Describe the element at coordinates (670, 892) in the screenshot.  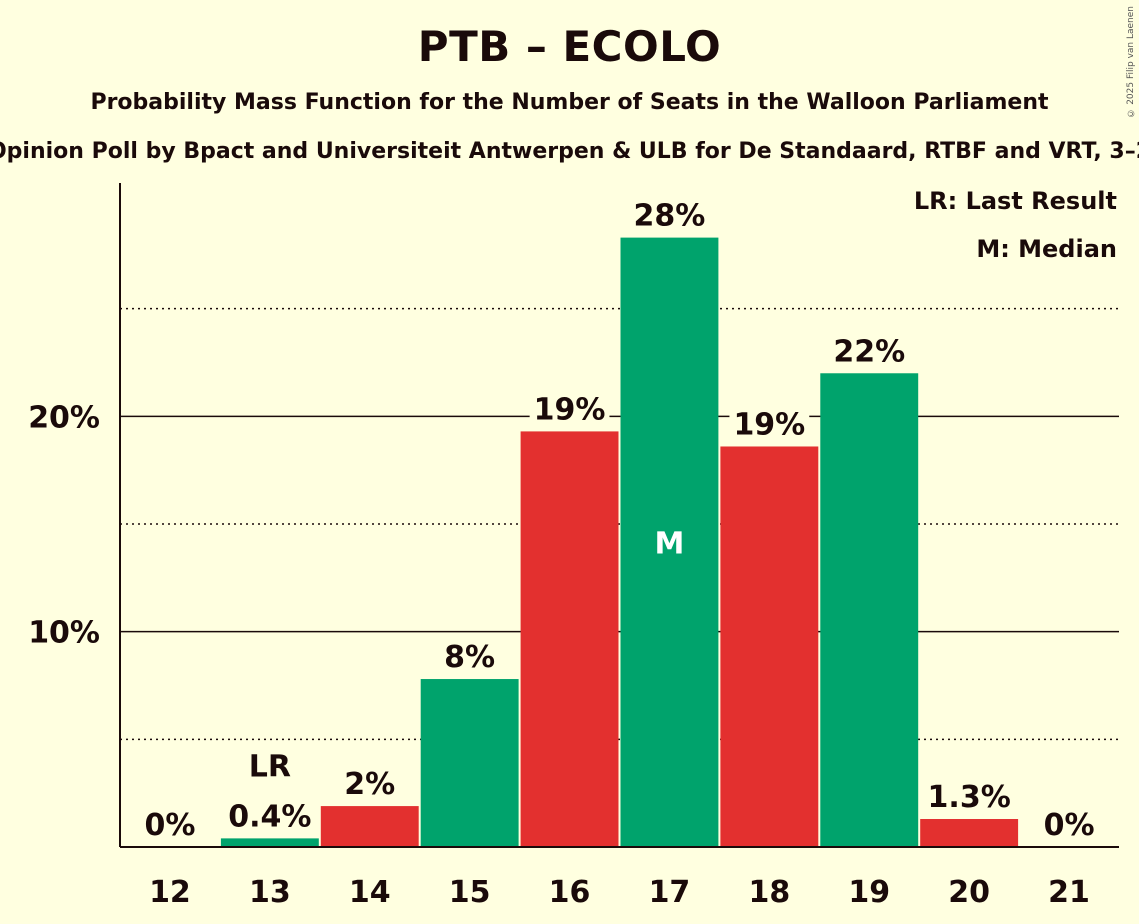
I see `x-tick-label-17: 17` at that location.